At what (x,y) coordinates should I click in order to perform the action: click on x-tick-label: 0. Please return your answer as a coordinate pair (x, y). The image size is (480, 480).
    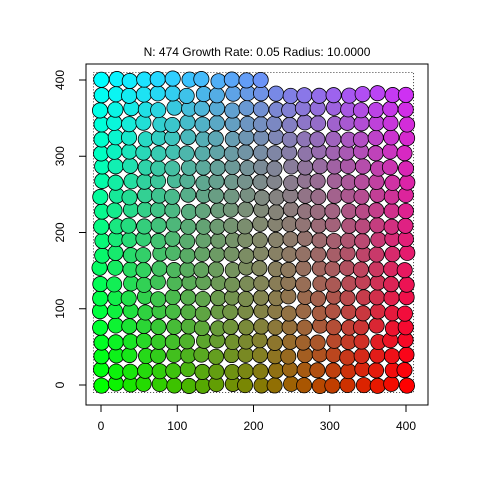
    Looking at the image, I should click on (101, 426).